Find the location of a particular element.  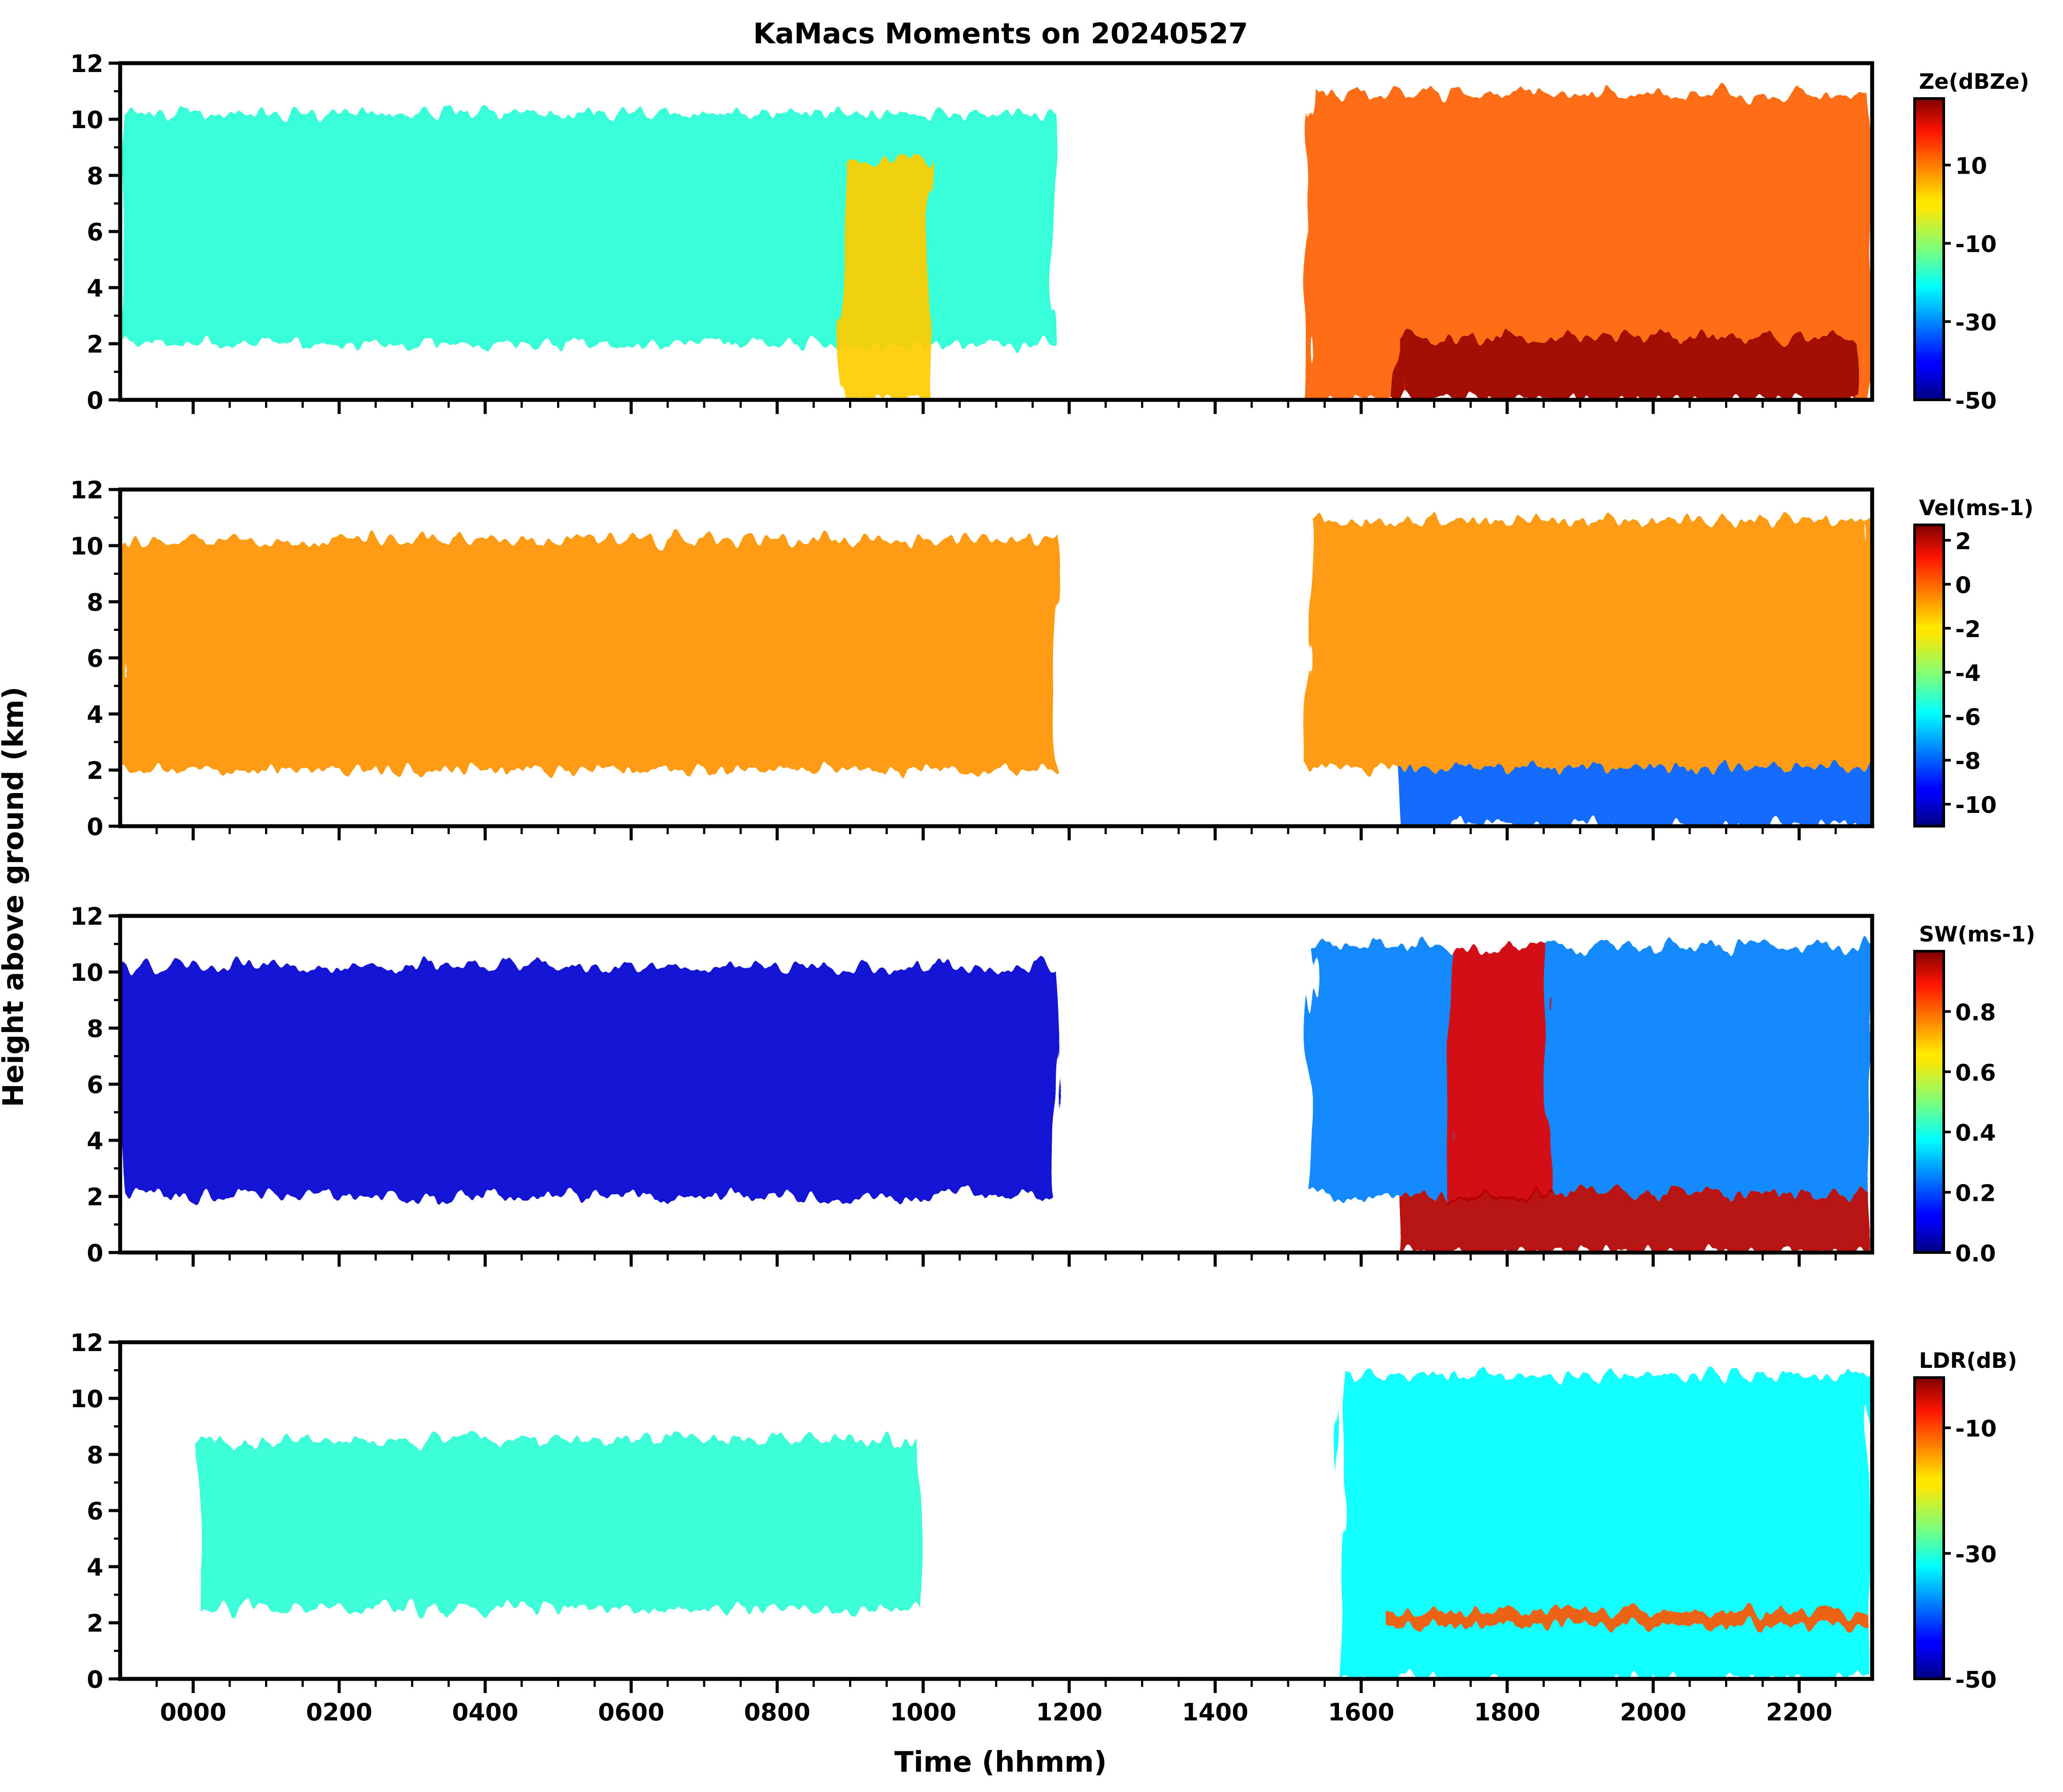

panel-SW-field is located at coordinates (996, 1099).